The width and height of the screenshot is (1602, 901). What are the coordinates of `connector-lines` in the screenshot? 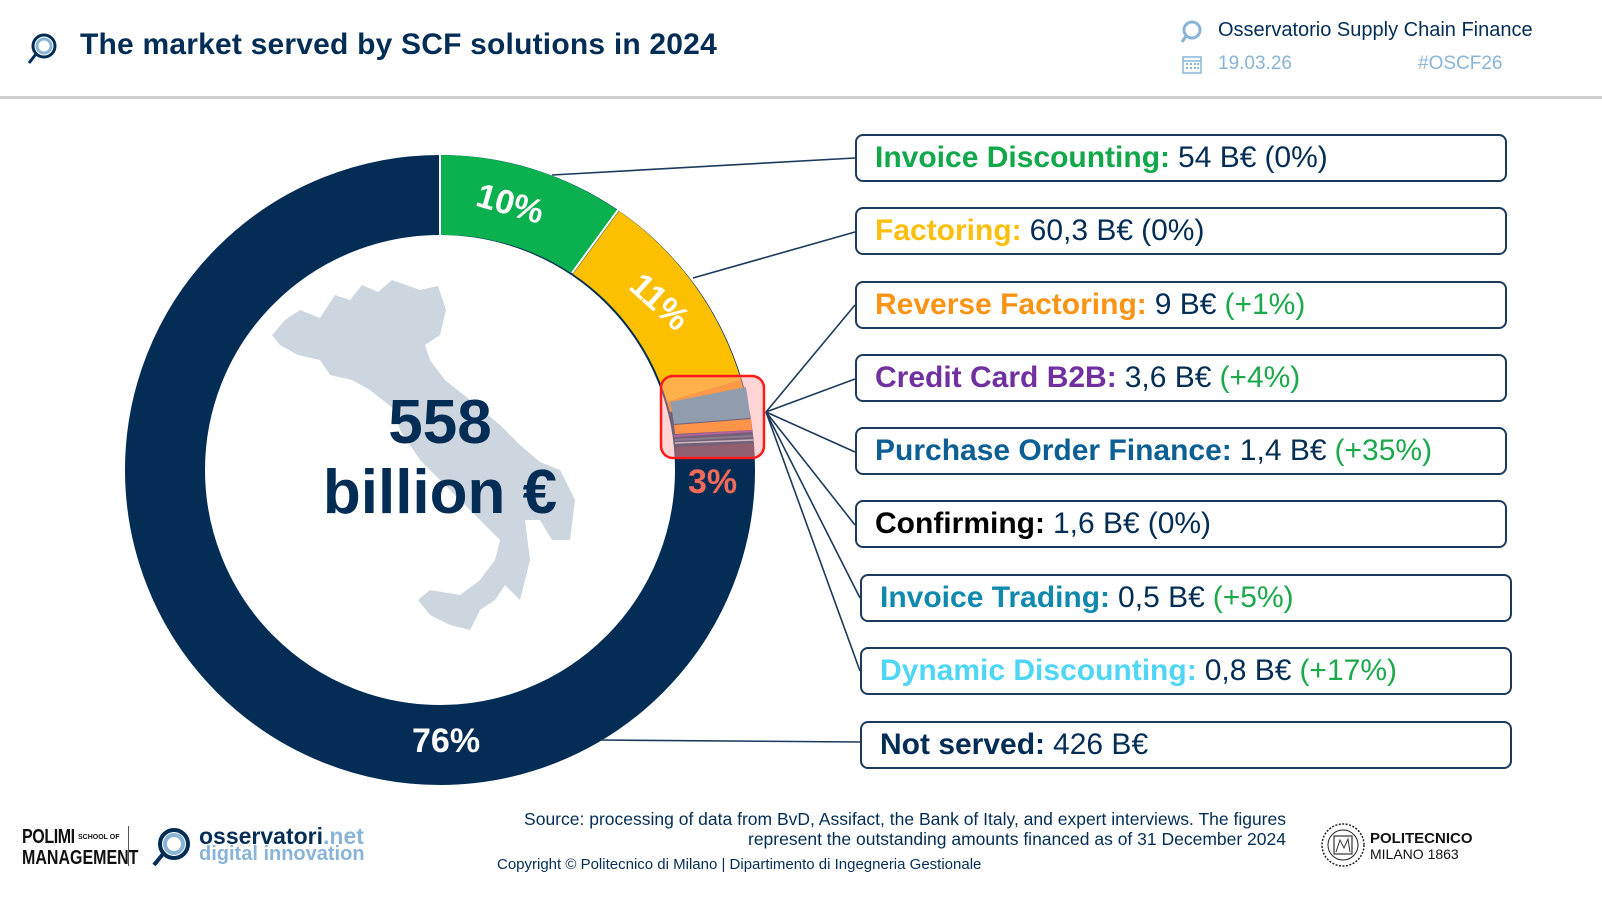 It's located at (706, 450).